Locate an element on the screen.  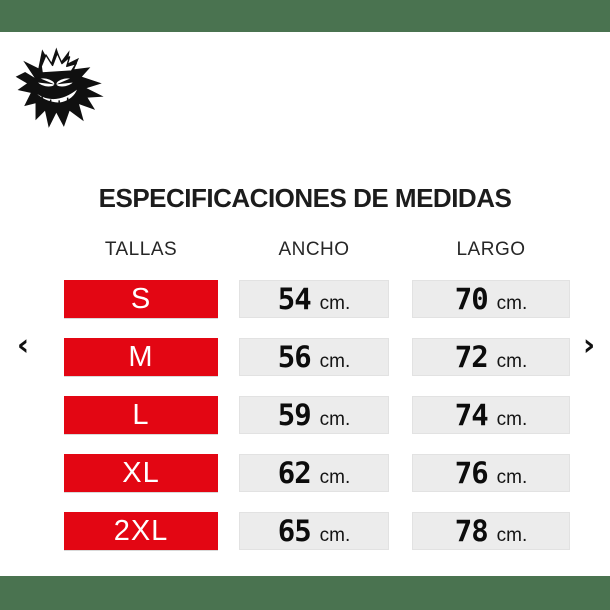
table-row: L 59 cm. 74 cm. is located at coordinates (305, 415).